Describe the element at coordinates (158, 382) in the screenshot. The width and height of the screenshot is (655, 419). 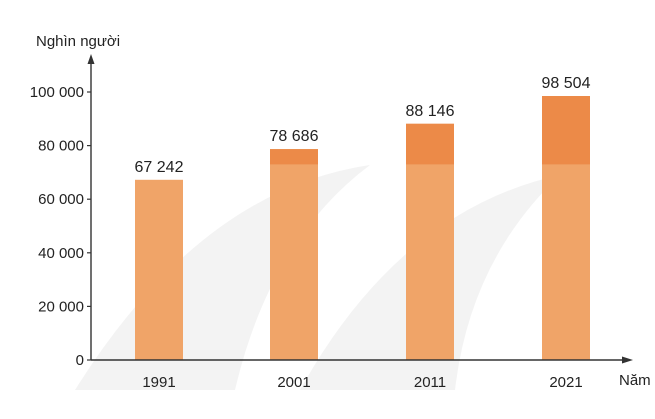
I see `x-category-label: 1991` at that location.